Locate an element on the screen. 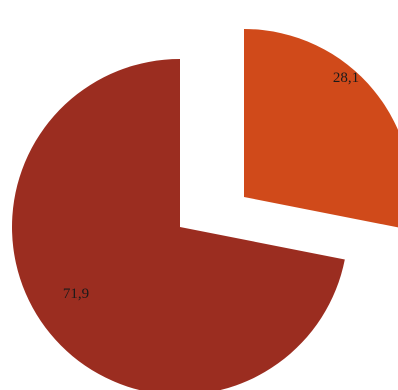  slice-label-large: 71,9 is located at coordinates (76, 294).